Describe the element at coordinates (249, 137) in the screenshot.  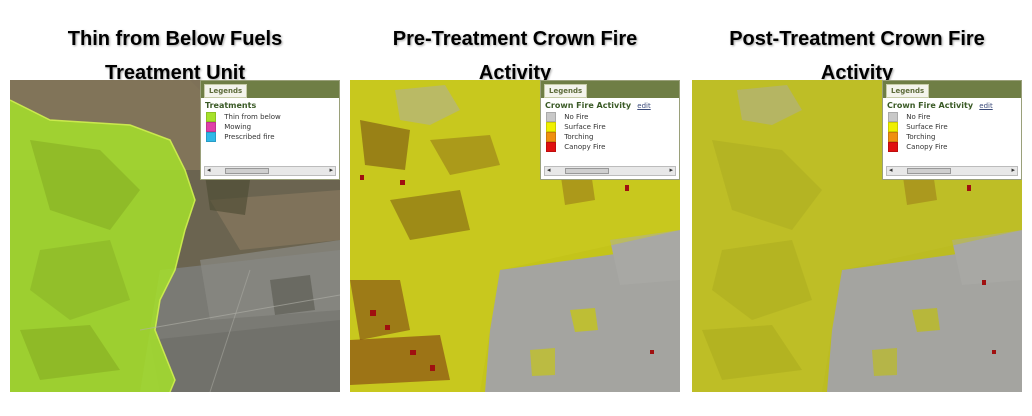
I see `legend-item-label: Prescribed fire` at that location.